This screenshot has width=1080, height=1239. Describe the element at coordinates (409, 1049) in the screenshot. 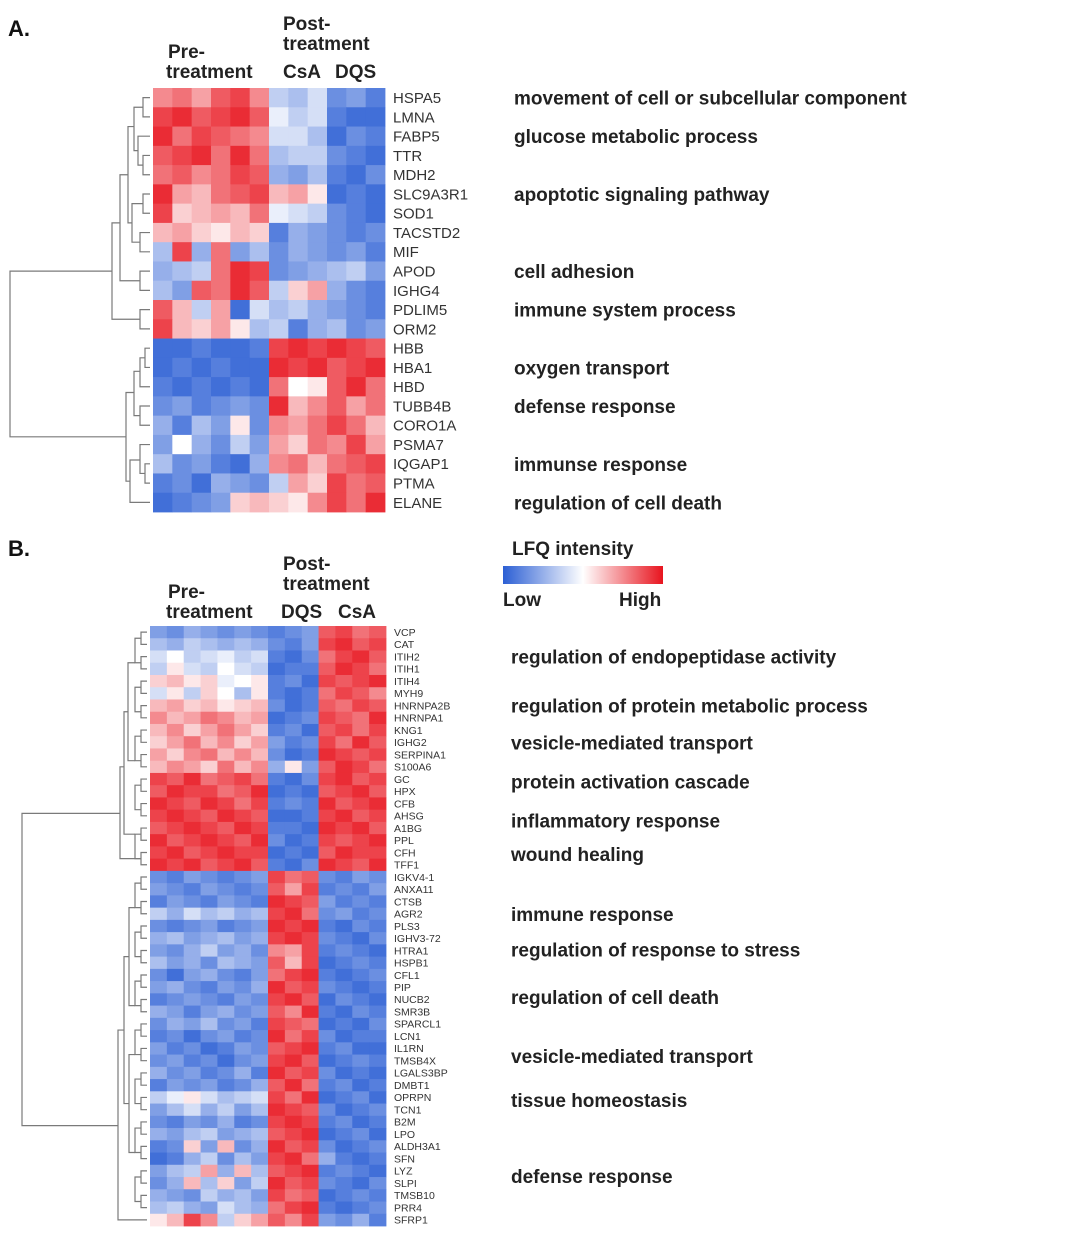

I see `gene-label: IL1RN` at that location.